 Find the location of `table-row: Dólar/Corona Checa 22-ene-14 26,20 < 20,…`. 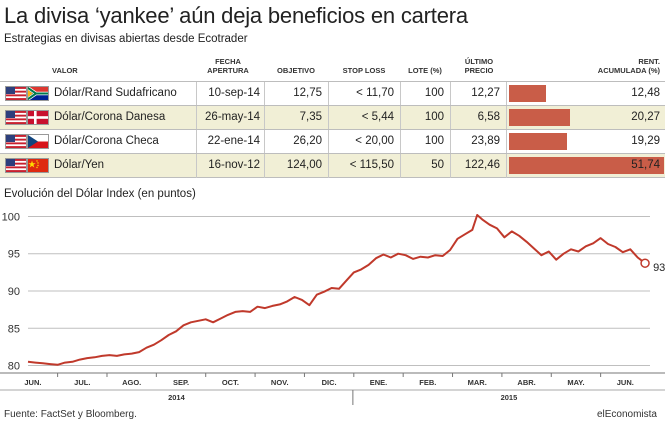

table-row: Dólar/Corona Checa 22-ene-14 26,20 < 20,… is located at coordinates (332, 141).